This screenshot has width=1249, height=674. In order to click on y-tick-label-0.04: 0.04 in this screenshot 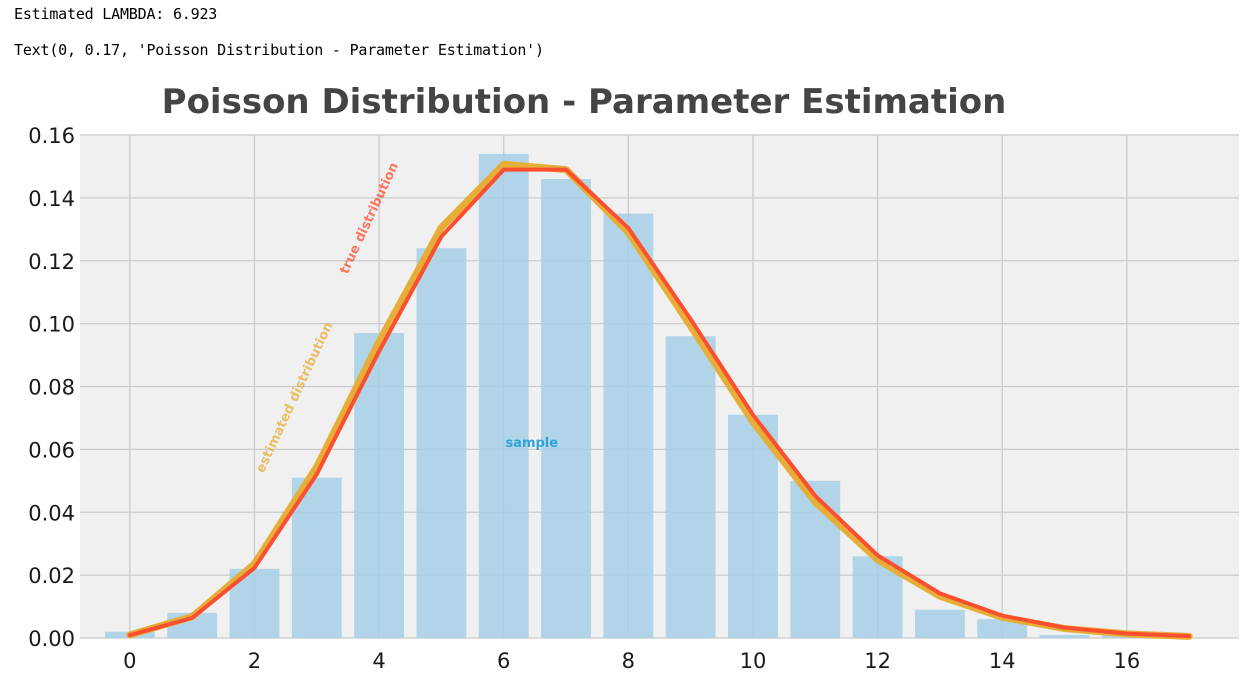, I will do `click(51, 513)`.